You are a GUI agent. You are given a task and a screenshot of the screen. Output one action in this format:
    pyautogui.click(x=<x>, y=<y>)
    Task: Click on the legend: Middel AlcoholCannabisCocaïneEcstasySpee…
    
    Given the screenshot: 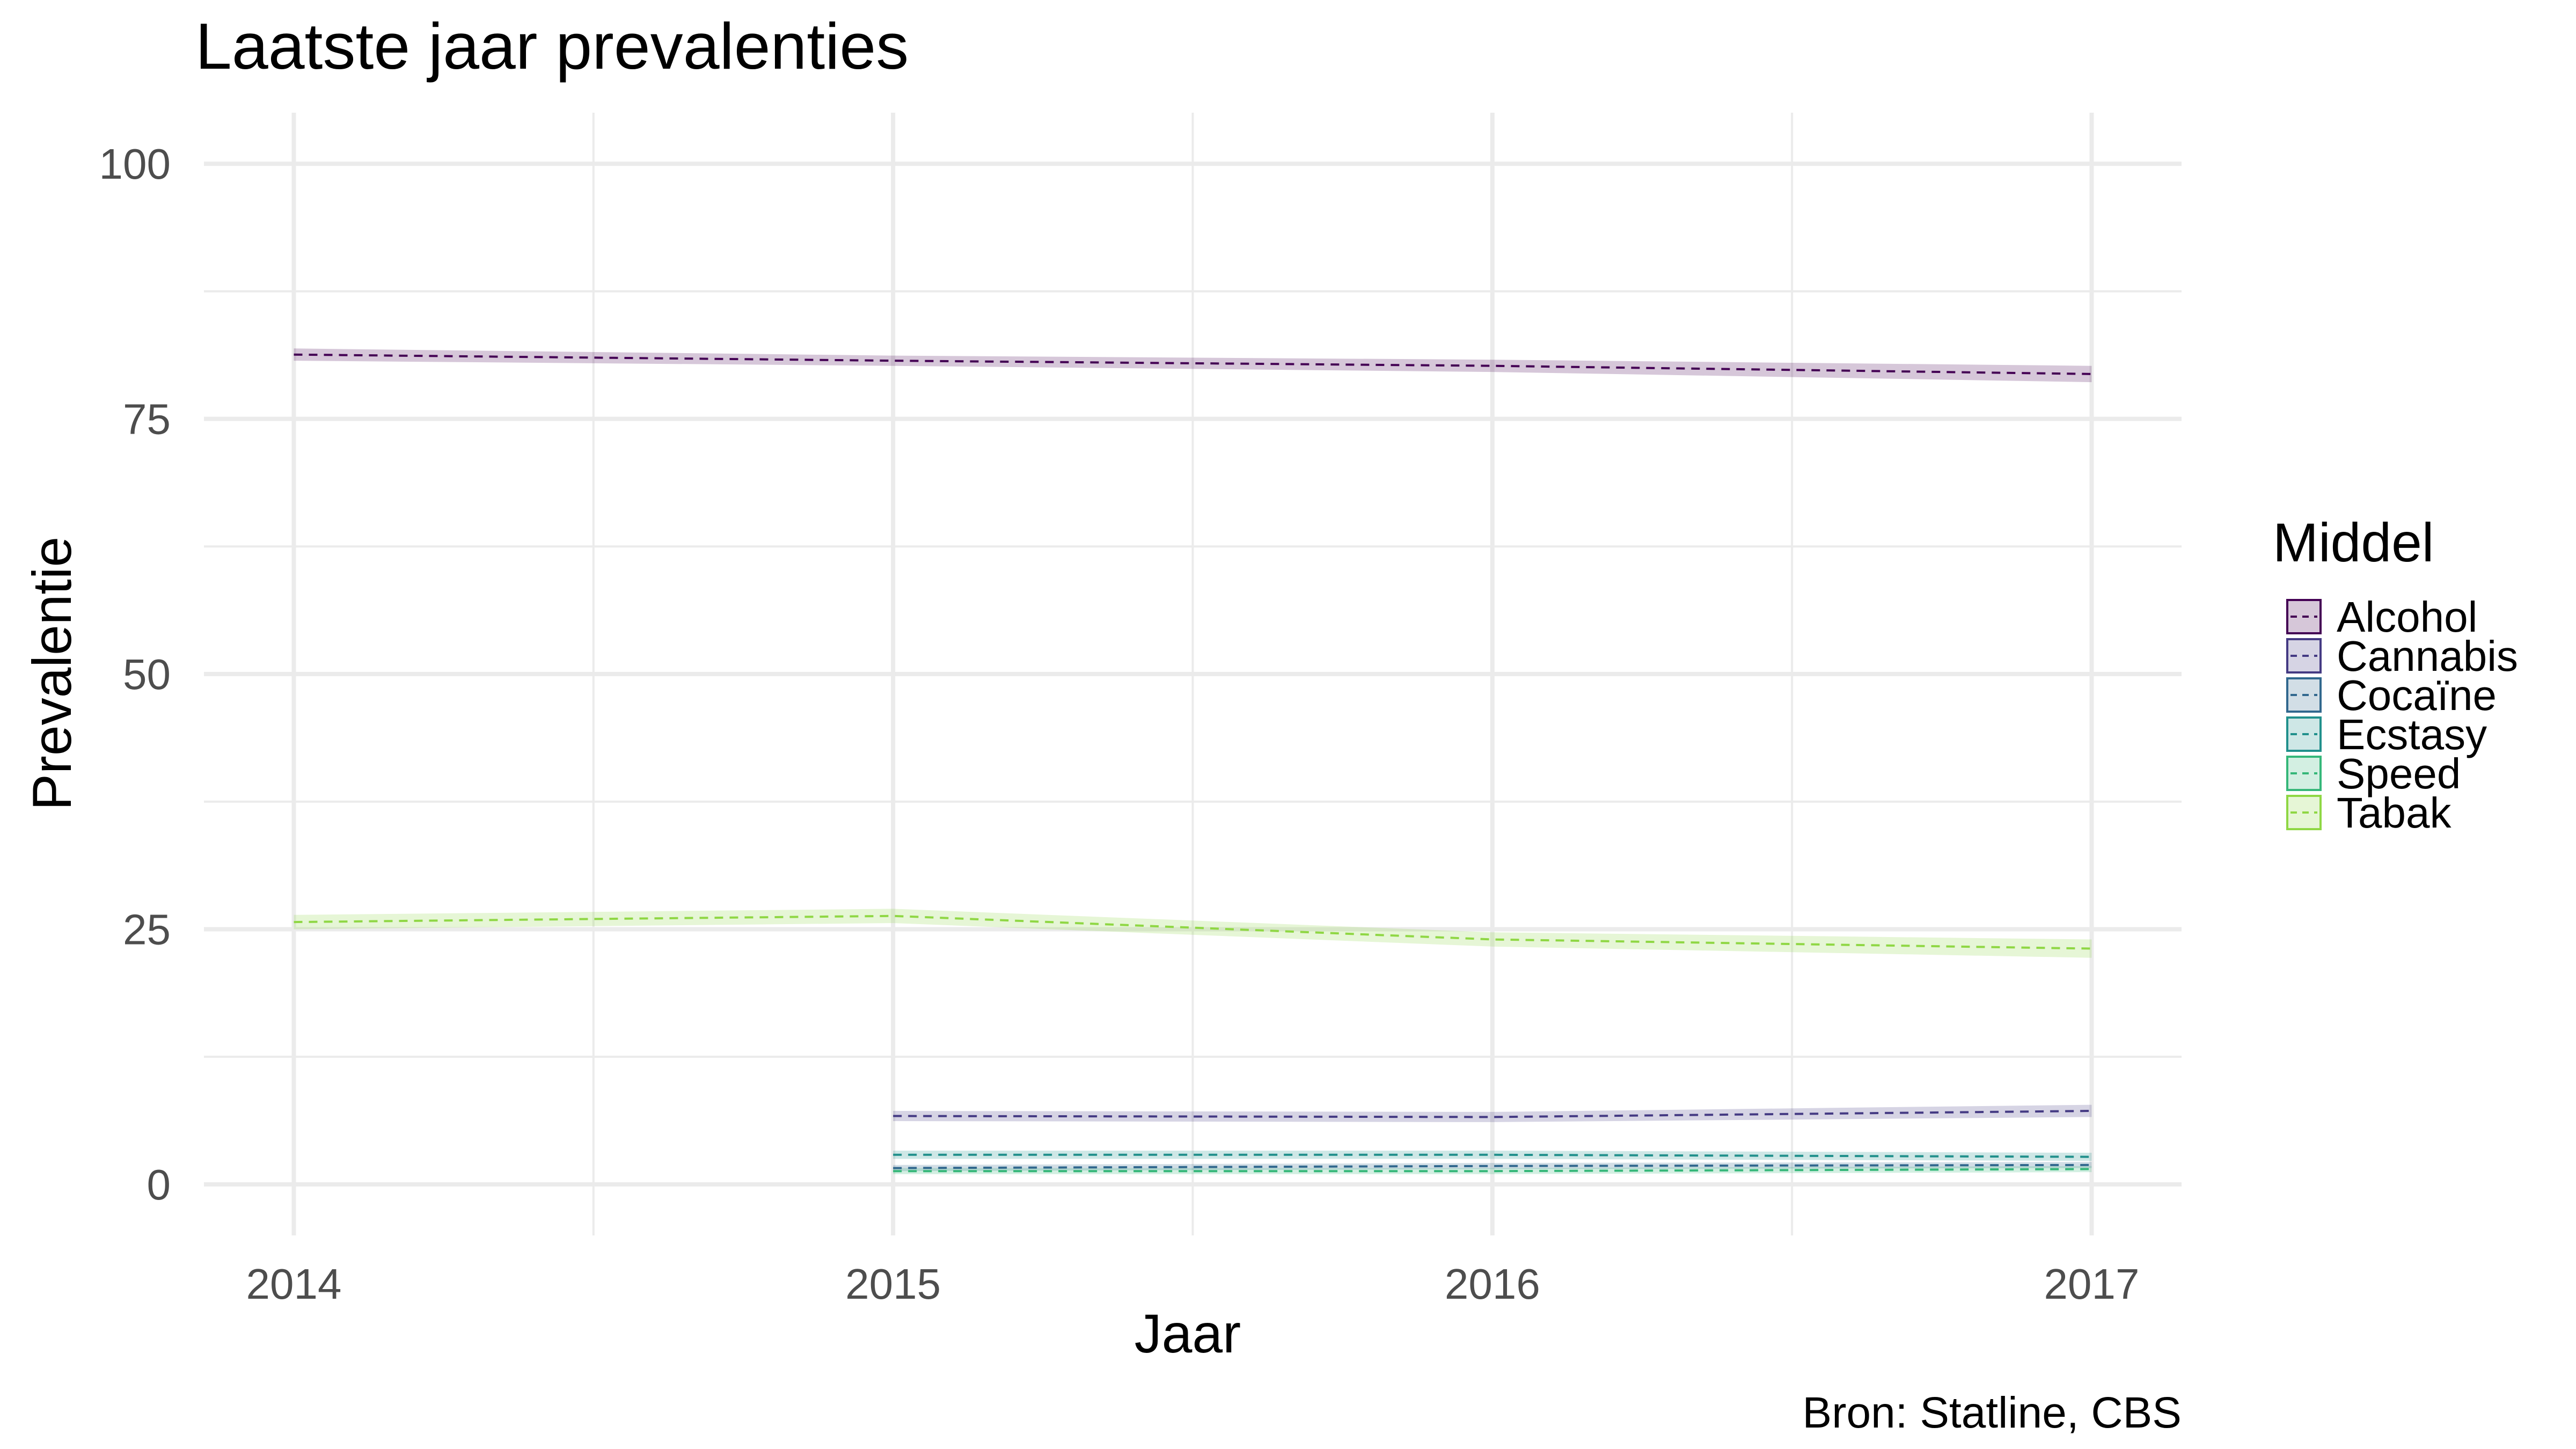 What is the action you would take?
    pyautogui.click(x=2395, y=674)
    